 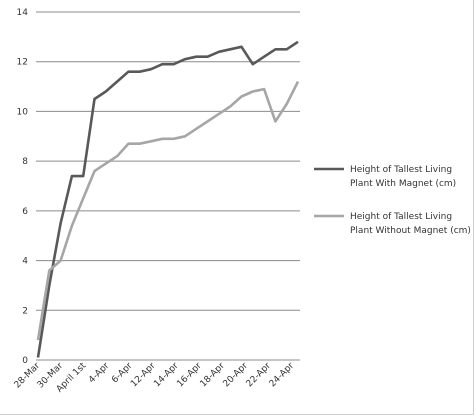 I want to click on x-tick-label: 14-Apr, so click(x=166, y=375).